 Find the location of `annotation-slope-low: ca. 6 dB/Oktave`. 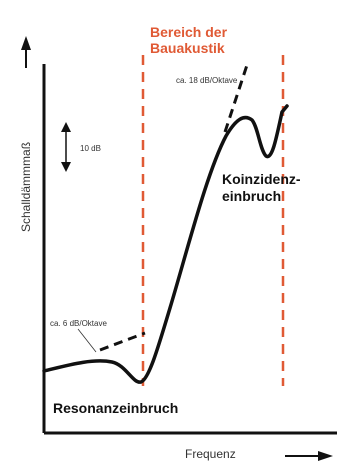

annotation-slope-low: ca. 6 dB/Oktave is located at coordinates (78, 323).